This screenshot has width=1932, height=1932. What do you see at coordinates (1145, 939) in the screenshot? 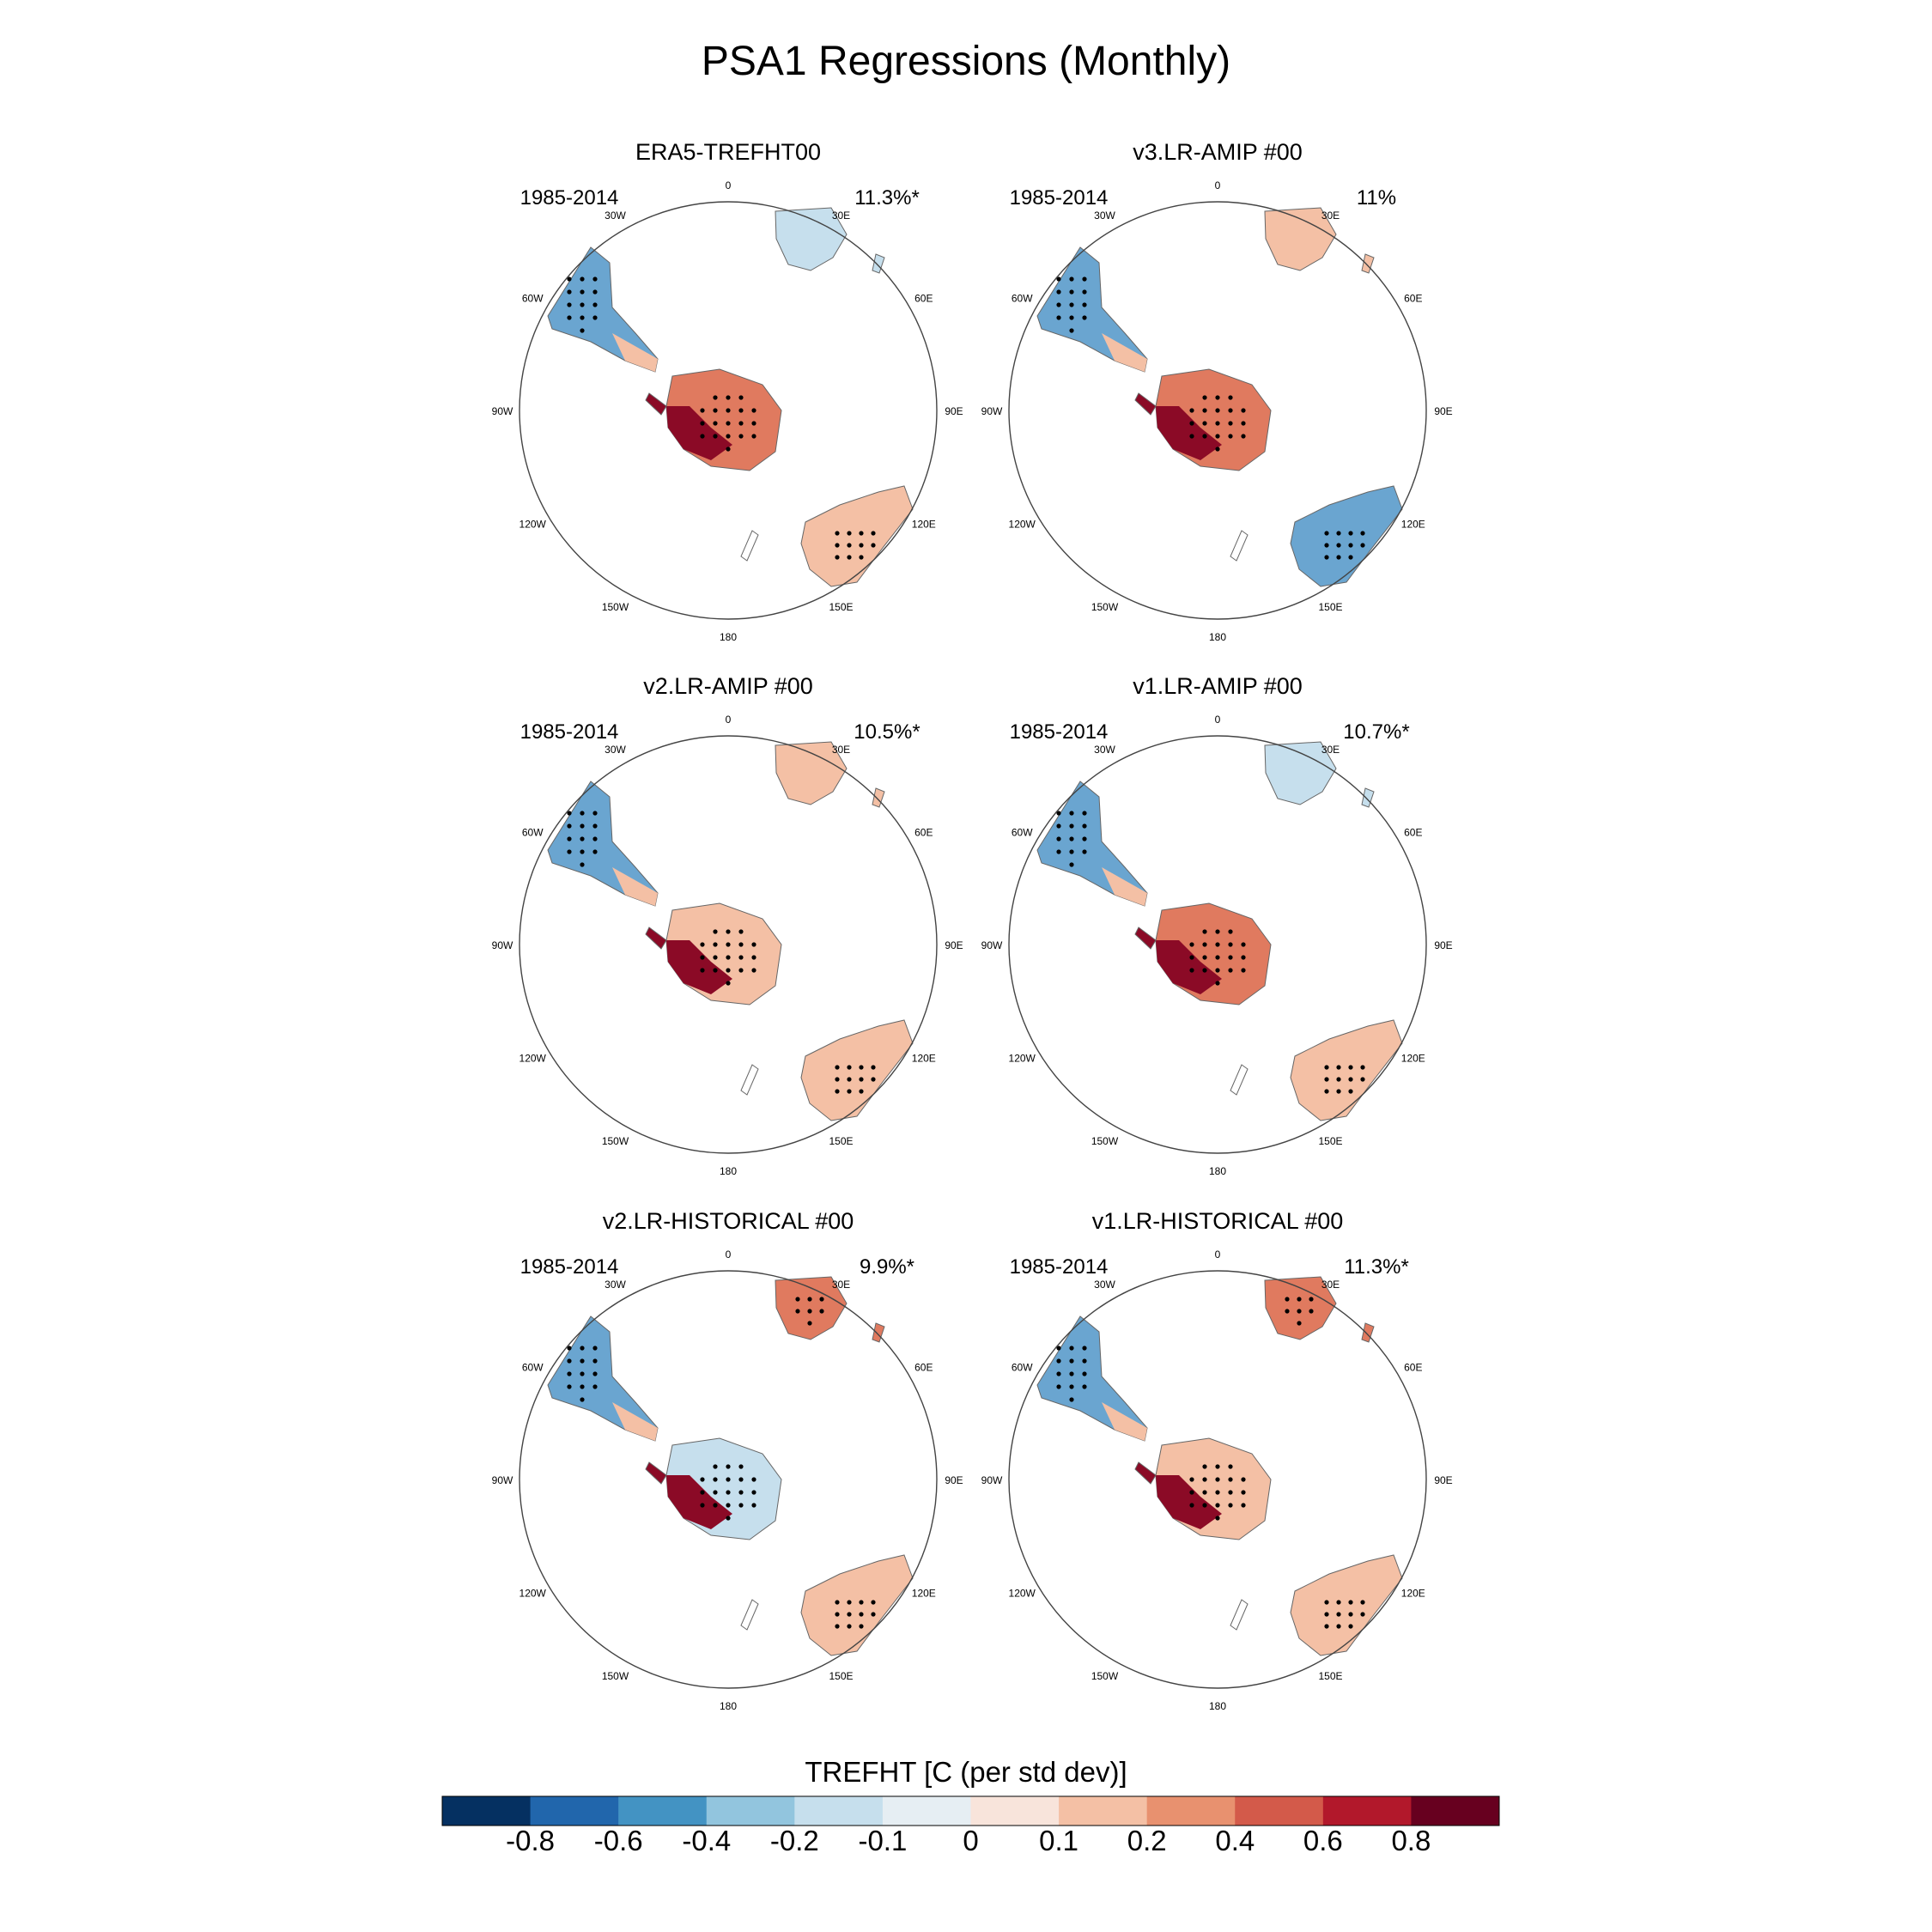
I see `antarctic-peninsula` at bounding box center [1145, 939].